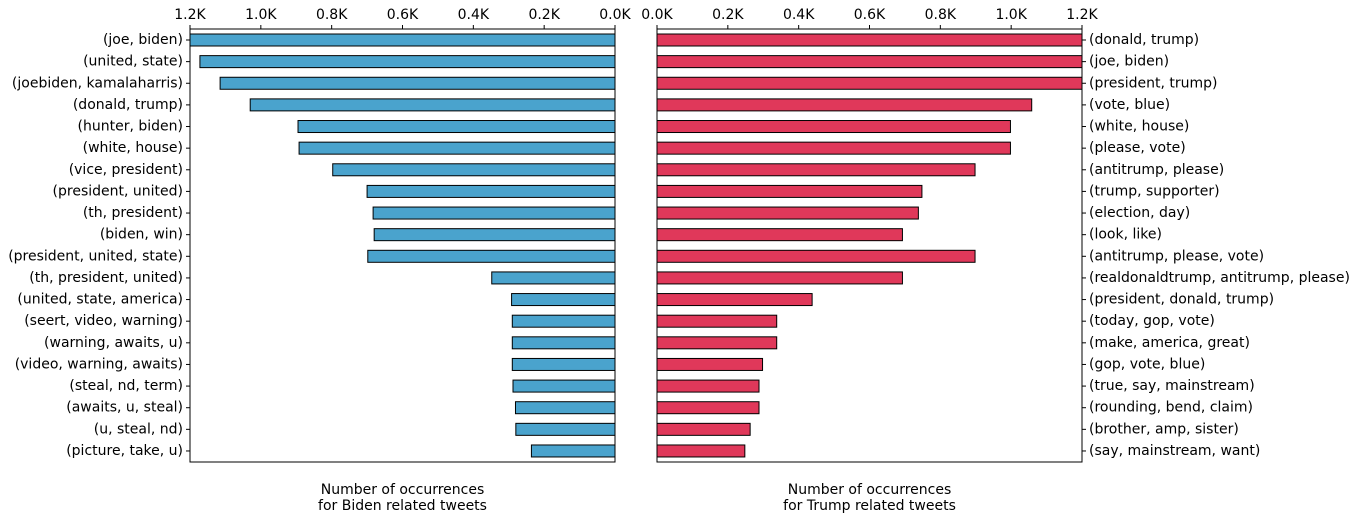 Image resolution: width=1358 pixels, height=524 pixels. I want to click on biden-category-label: (vice, president), so click(126, 170).